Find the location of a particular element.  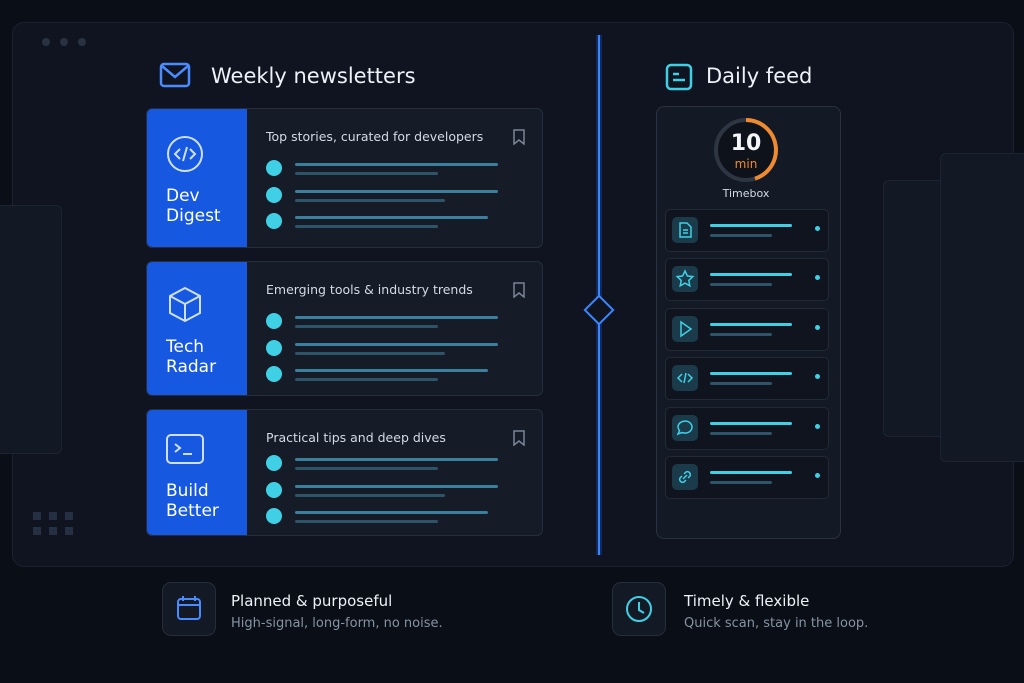

card-description: Practical tips and deep dives is located at coordinates (356, 437).